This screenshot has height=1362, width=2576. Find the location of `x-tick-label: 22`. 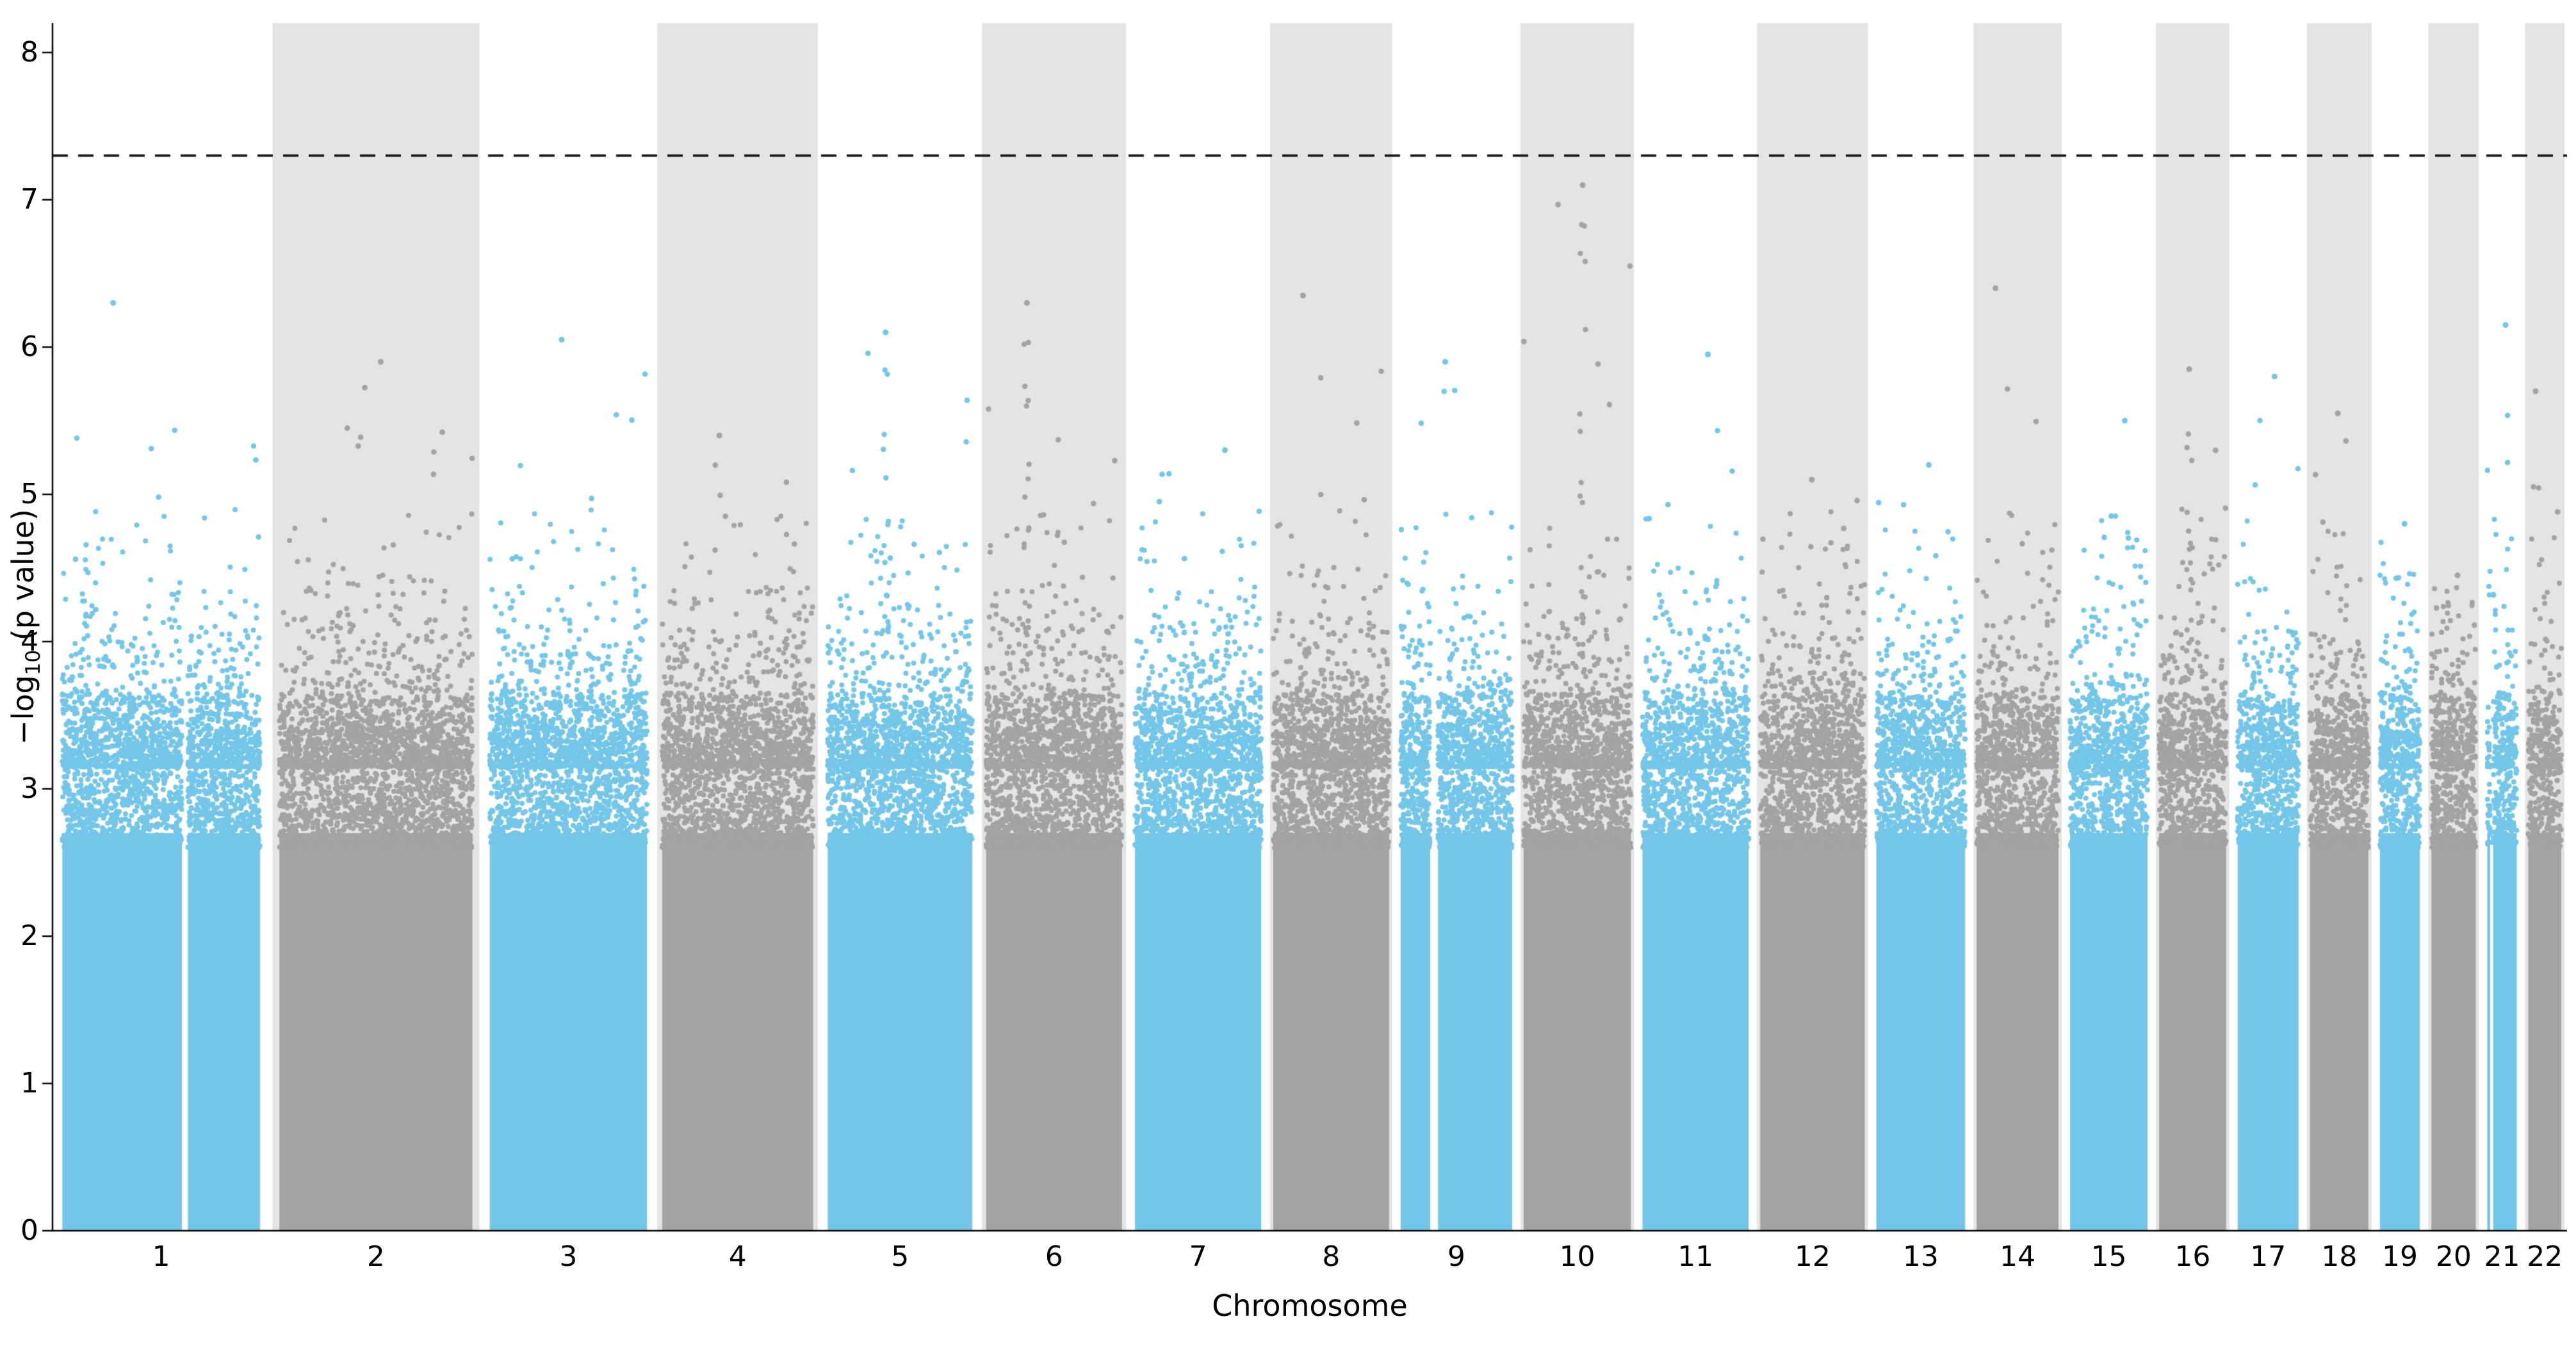

x-tick-label: 22 is located at coordinates (2545, 1256).